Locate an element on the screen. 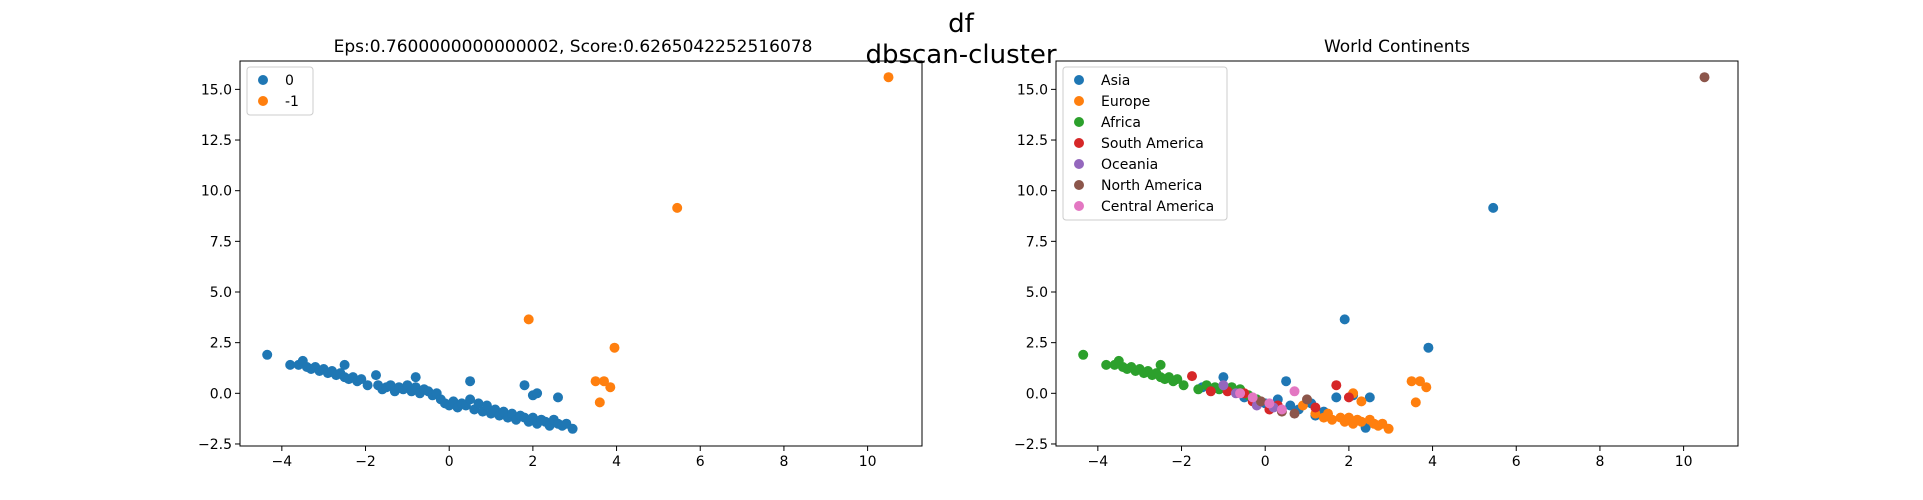  x-tick-label: 4 is located at coordinates (616, 462).